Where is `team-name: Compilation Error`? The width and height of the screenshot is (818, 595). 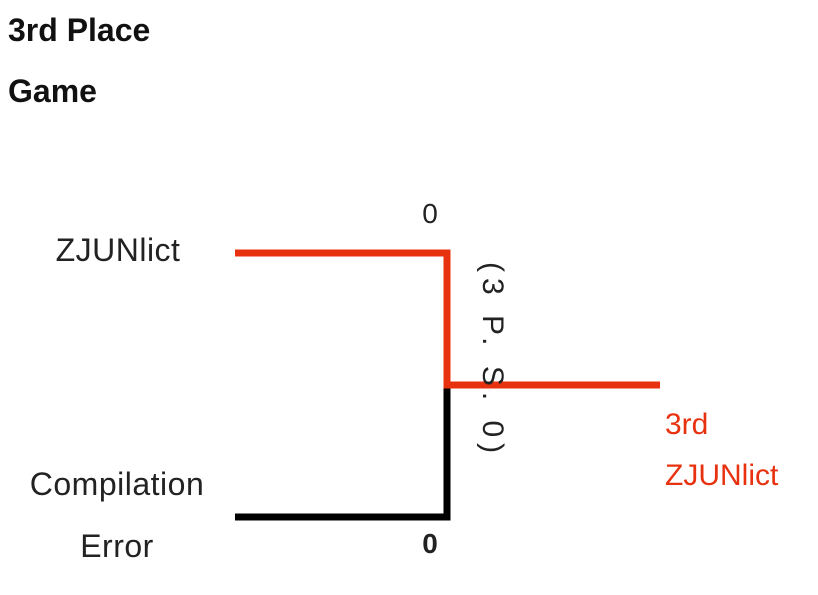 team-name: Compilation Error is located at coordinates (117, 515).